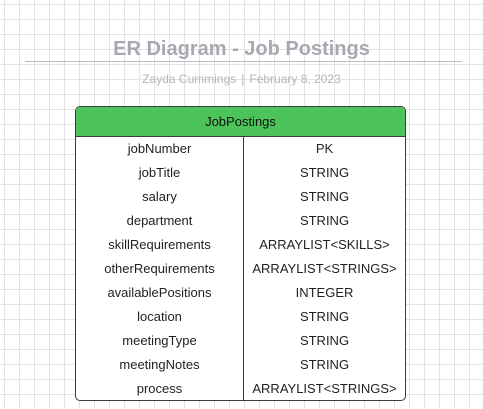 Image resolution: width=483 pixels, height=409 pixels. Describe the element at coordinates (241, 49) in the screenshot. I see `diagram-title: ER Diagram - Job Postings` at that location.